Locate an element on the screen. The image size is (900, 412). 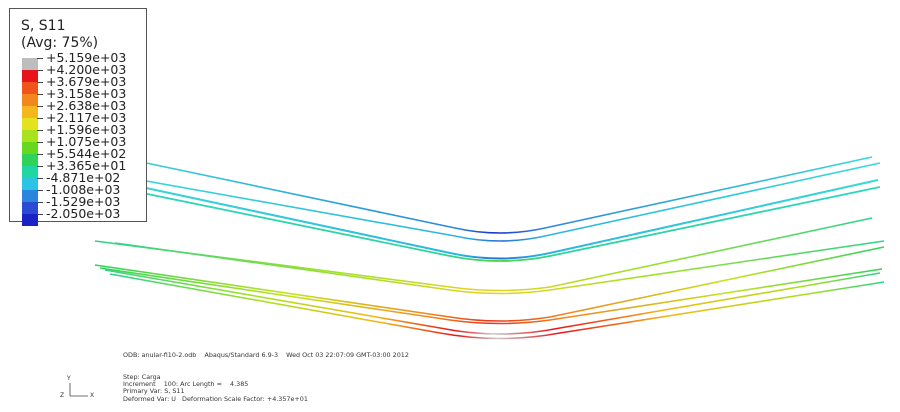
axis-z-label: Z is located at coordinates (62, 395).